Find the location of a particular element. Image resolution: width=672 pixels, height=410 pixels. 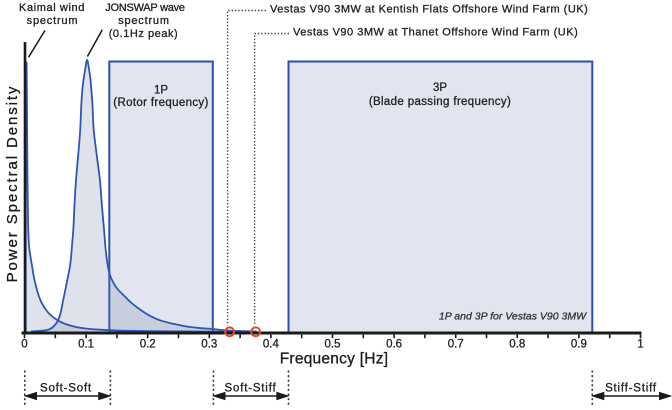

svg-text: Power Spectral Density is located at coordinates (12, 184).